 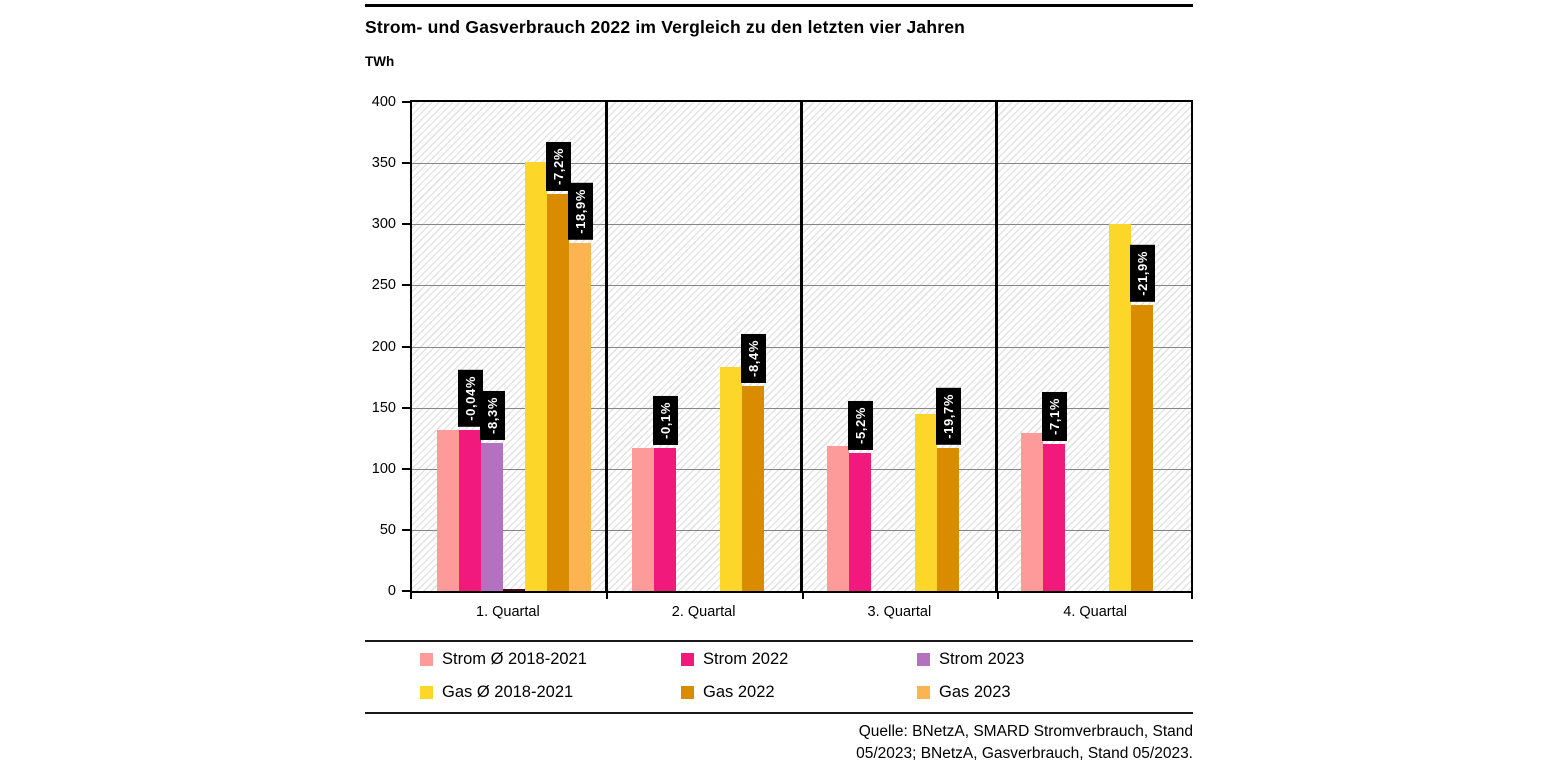 I want to click on legend-label: Strom 2023, so click(x=982, y=659).